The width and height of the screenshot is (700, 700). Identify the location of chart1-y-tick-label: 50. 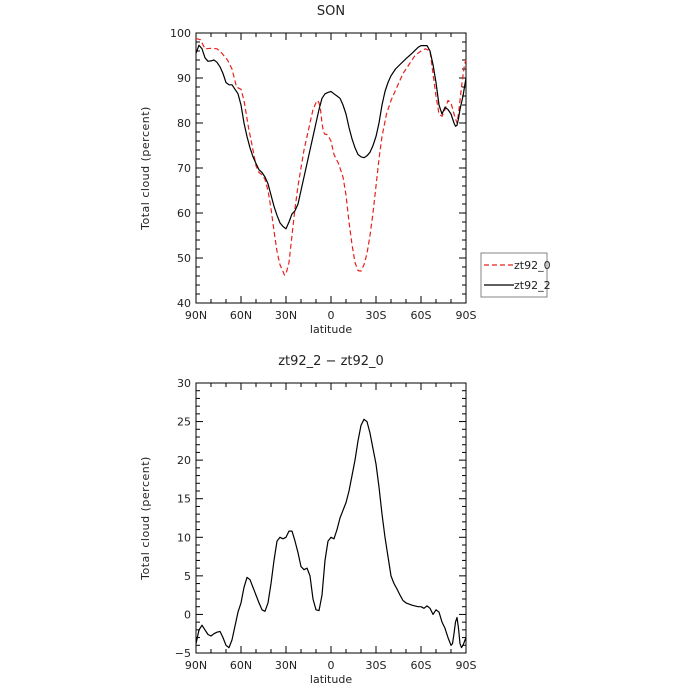
(184, 258).